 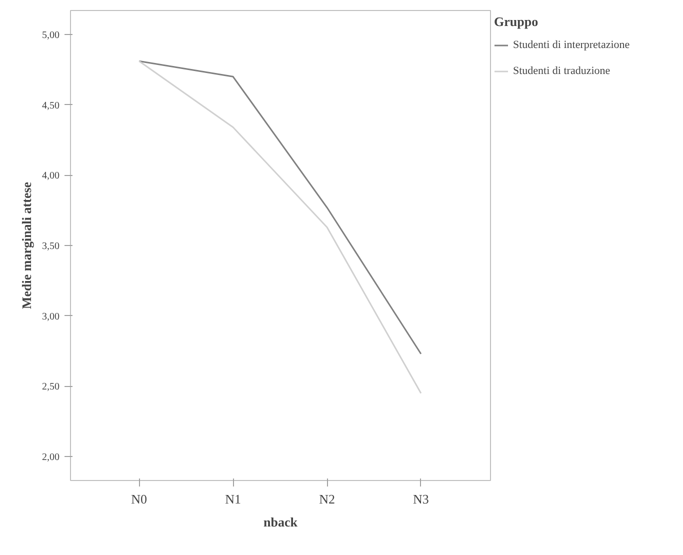 What do you see at coordinates (327, 499) in the screenshot?
I see `x-tick-label: N2` at bounding box center [327, 499].